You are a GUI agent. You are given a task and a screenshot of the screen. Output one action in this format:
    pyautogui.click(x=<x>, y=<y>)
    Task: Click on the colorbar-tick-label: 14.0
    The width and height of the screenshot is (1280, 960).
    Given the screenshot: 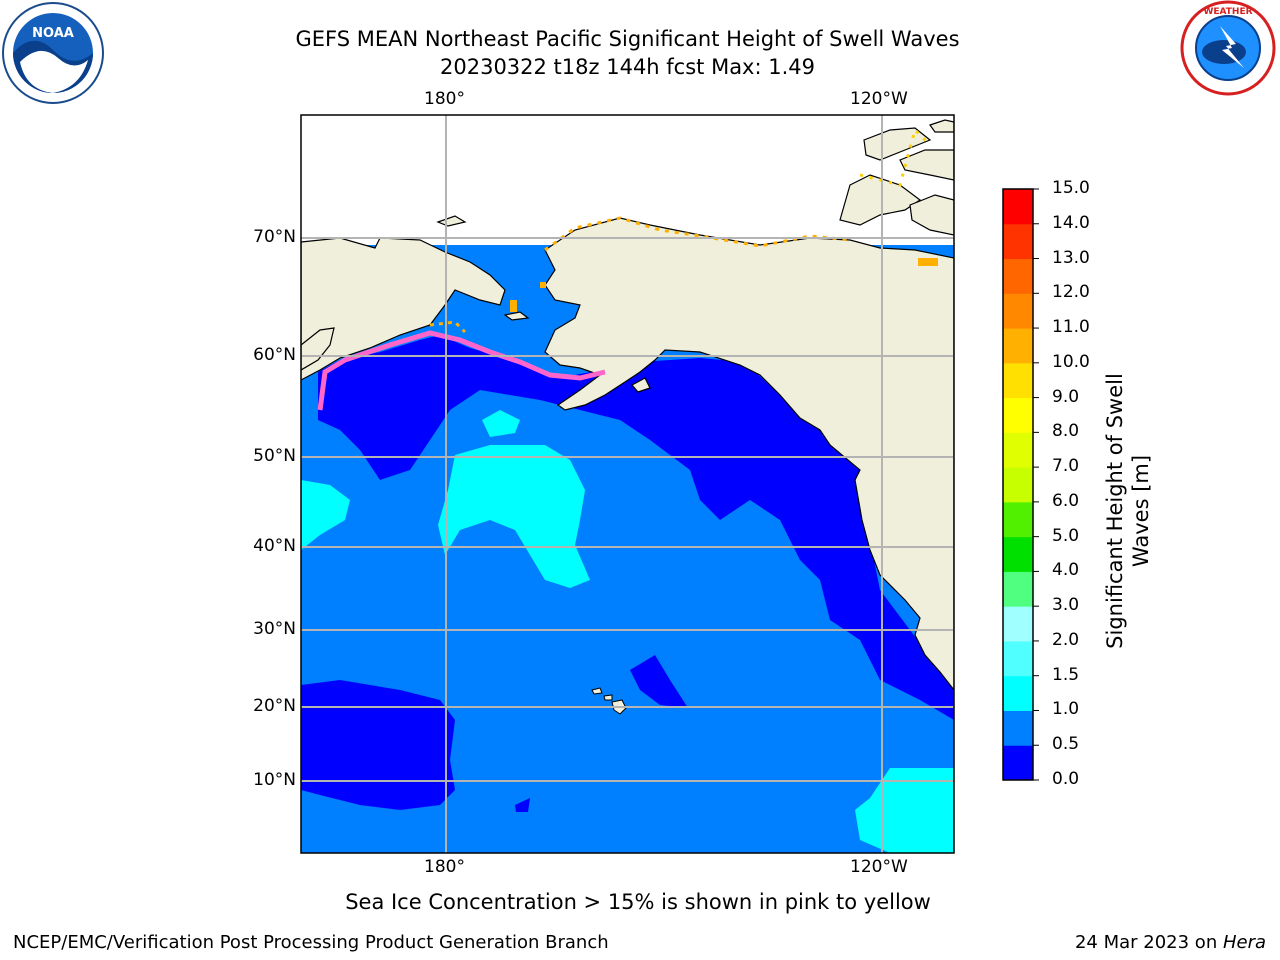 What is the action you would take?
    pyautogui.click(x=1071, y=222)
    